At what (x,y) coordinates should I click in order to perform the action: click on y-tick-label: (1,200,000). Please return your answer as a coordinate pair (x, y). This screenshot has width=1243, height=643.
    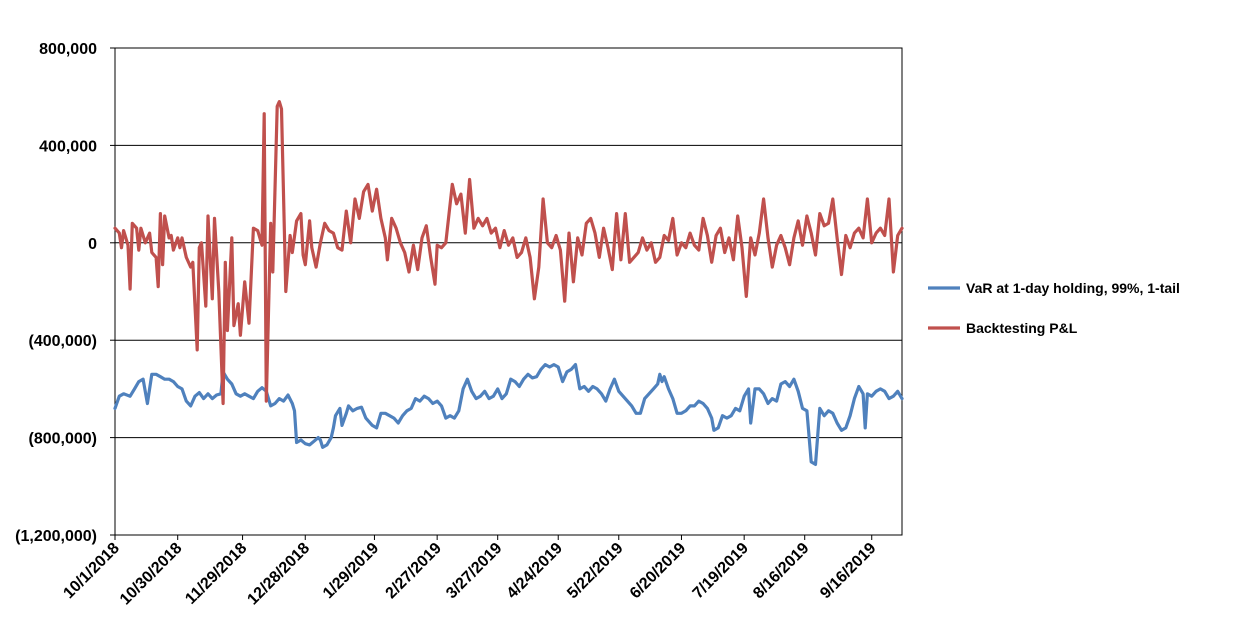
    Looking at the image, I should click on (56, 536).